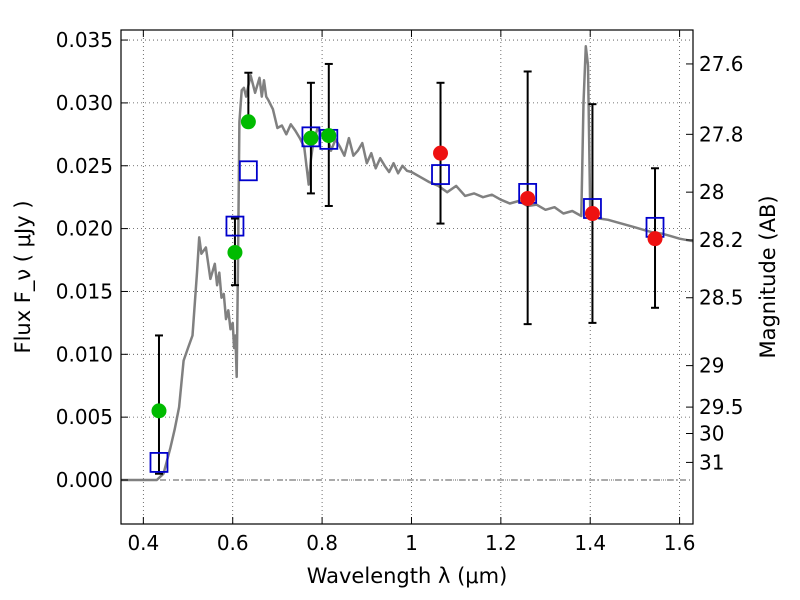 The image size is (800, 600). Describe the element at coordinates (680, 543) in the screenshot. I see `x-tick-label: 1.6` at that location.